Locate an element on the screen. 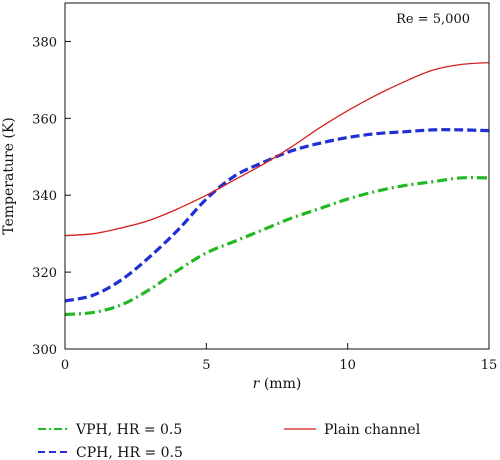  legend-label-vph: VPH, HR = 0.5 is located at coordinates (128, 430).